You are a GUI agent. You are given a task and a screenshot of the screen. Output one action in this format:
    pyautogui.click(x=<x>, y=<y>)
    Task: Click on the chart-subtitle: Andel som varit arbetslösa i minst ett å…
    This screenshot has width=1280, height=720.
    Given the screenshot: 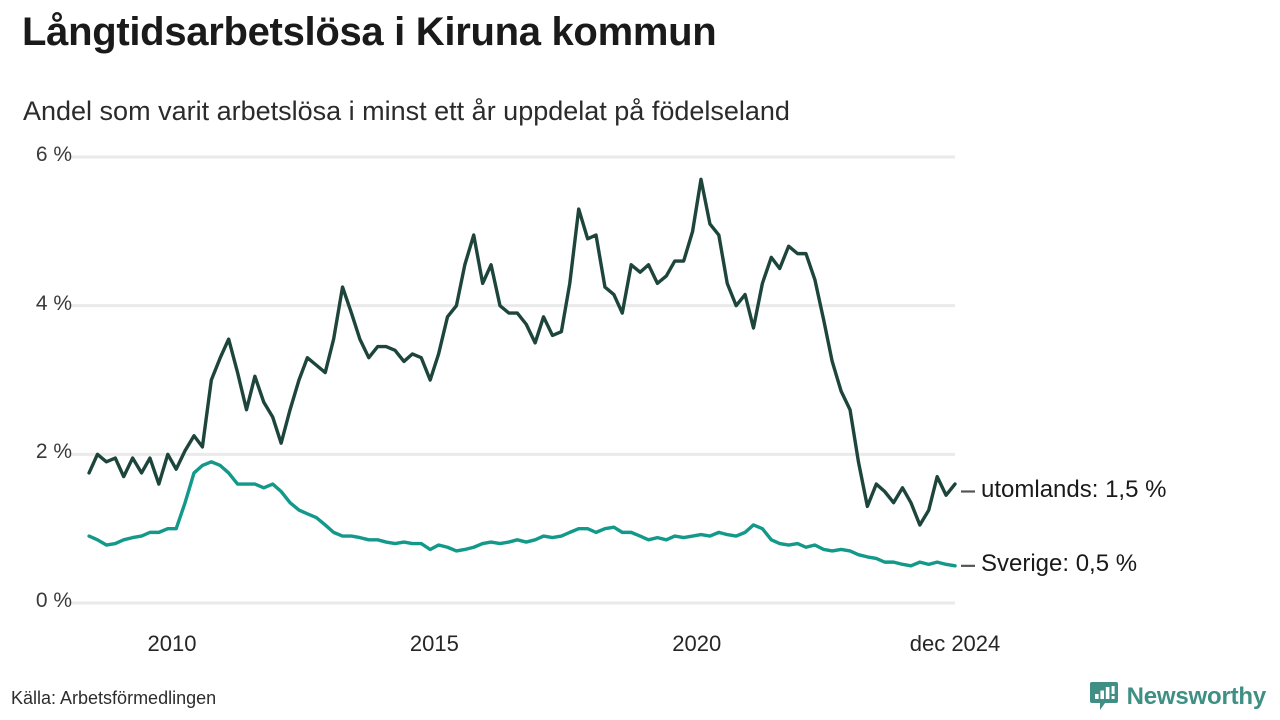 What is the action you would take?
    pyautogui.click(x=406, y=111)
    